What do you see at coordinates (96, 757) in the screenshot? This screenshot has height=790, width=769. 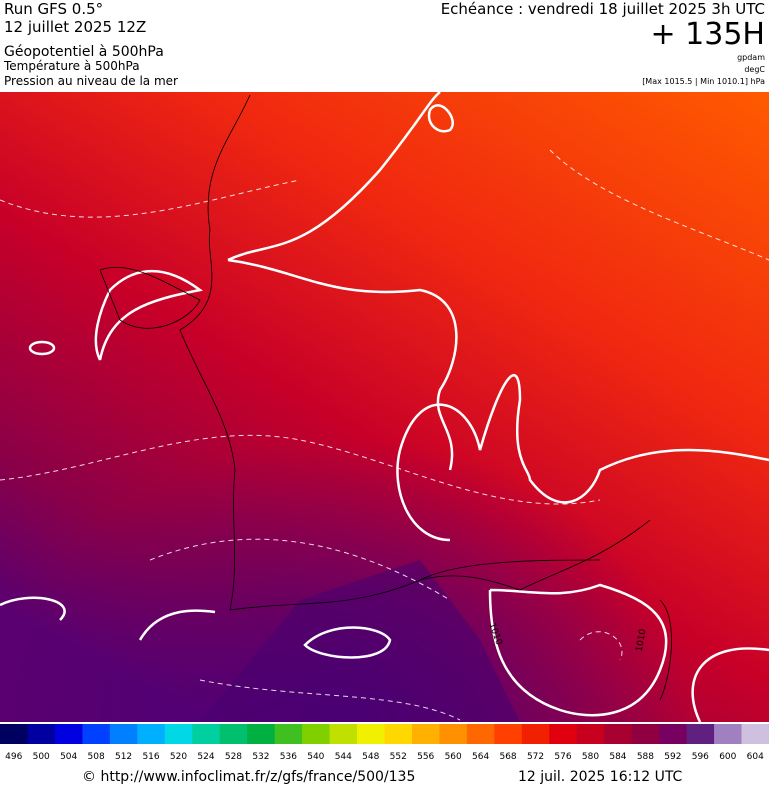 I see `scale-label: 508` at bounding box center [96, 757].